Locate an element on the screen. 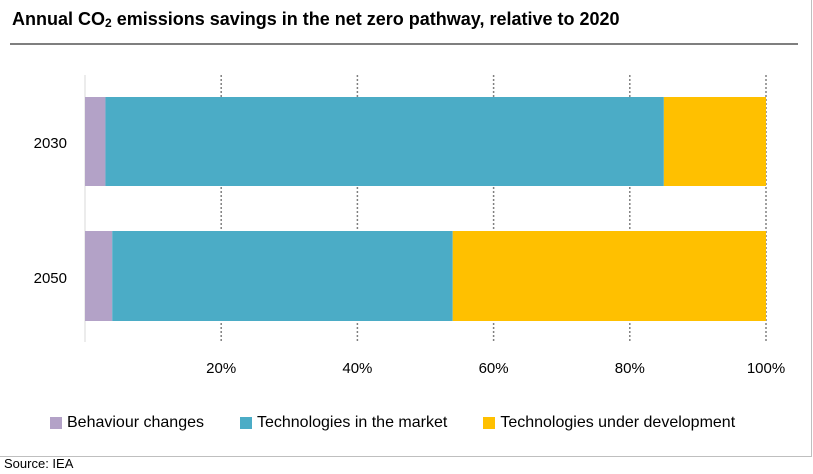 Image resolution: width=813 pixels, height=474 pixels. category-label-2050: 2050 is located at coordinates (50, 278).